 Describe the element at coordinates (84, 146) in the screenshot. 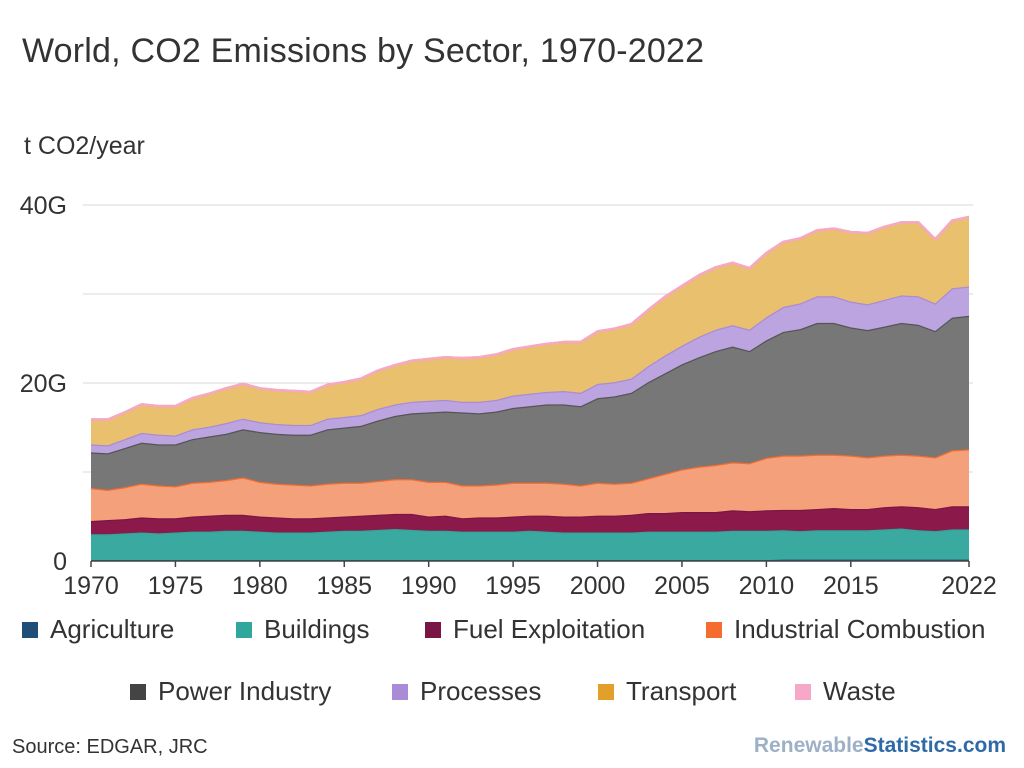

I see `y-axis-unit-label: t CO2/year` at that location.